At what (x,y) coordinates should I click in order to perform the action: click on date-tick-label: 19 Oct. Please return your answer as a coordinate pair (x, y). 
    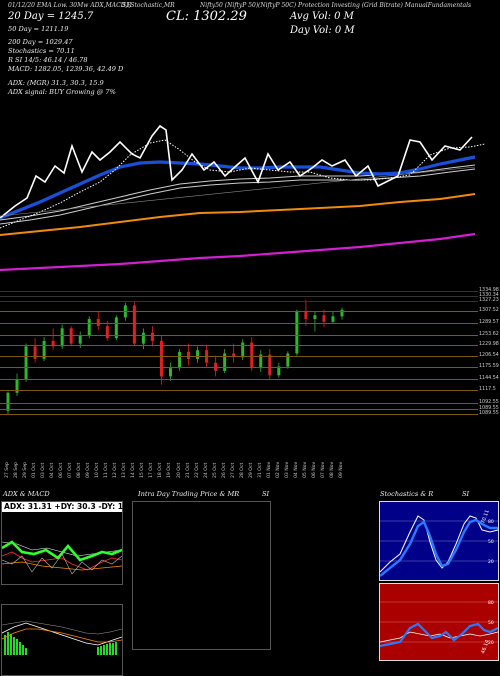
    Looking at the image, I should click on (170, 470).